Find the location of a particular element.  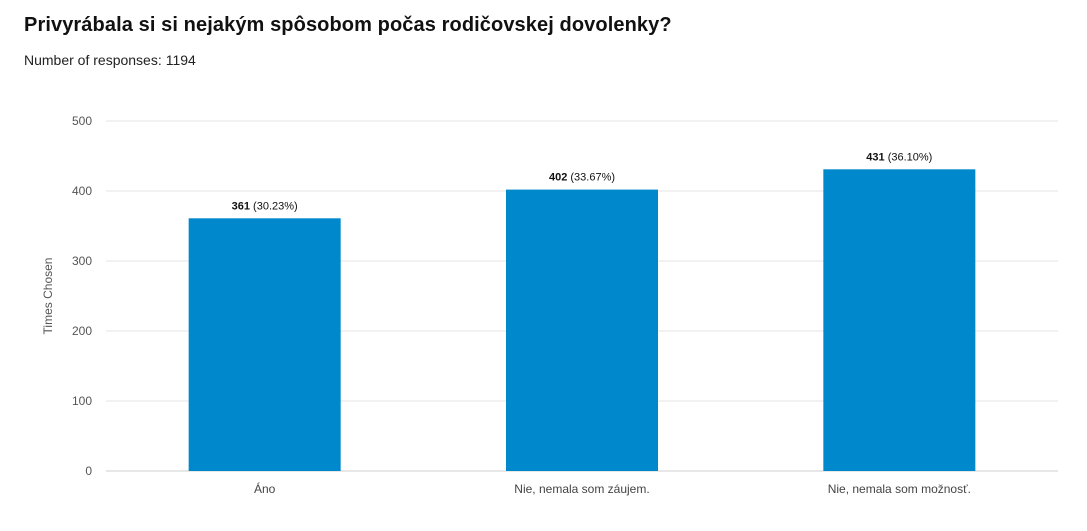

x-category-label: Nie, nemala som záujem. is located at coordinates (581, 489).